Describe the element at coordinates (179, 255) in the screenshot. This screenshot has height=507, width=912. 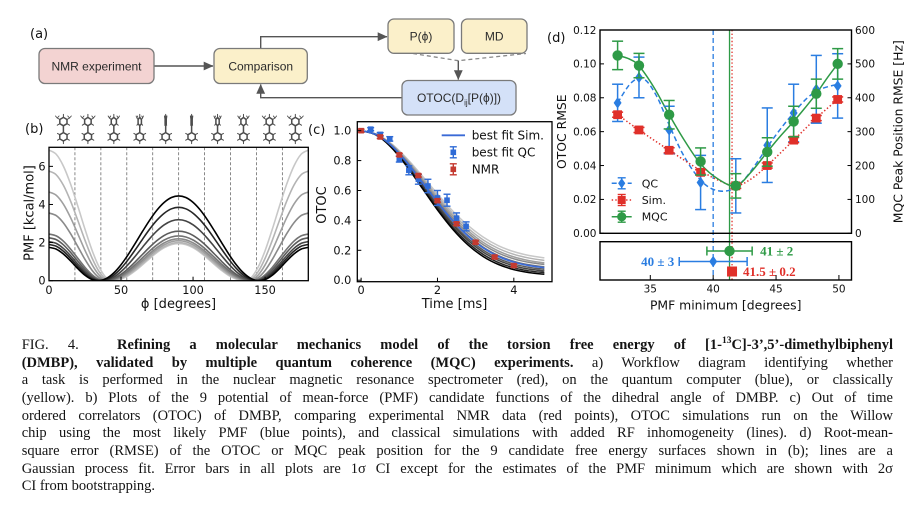
I see `pmf-curve` at that location.